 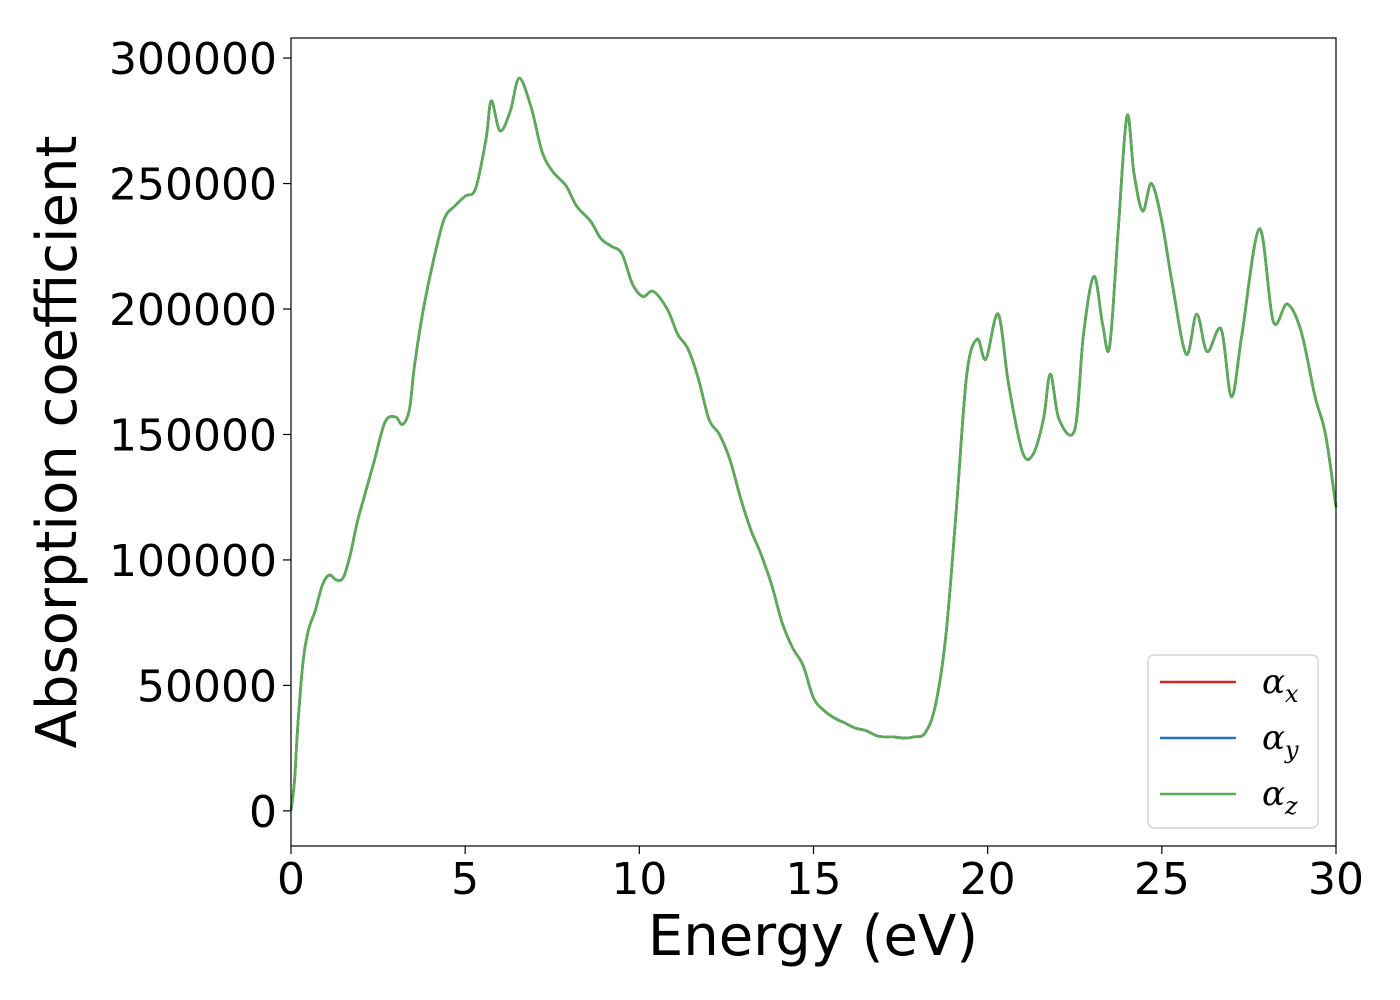 What do you see at coordinates (639, 879) in the screenshot?
I see `x-tick-label: 10` at bounding box center [639, 879].